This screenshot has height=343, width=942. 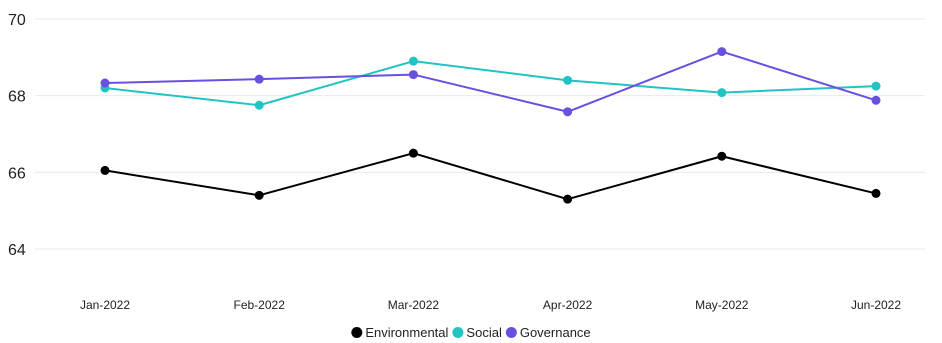 I want to click on series-line-social, so click(x=490, y=83).